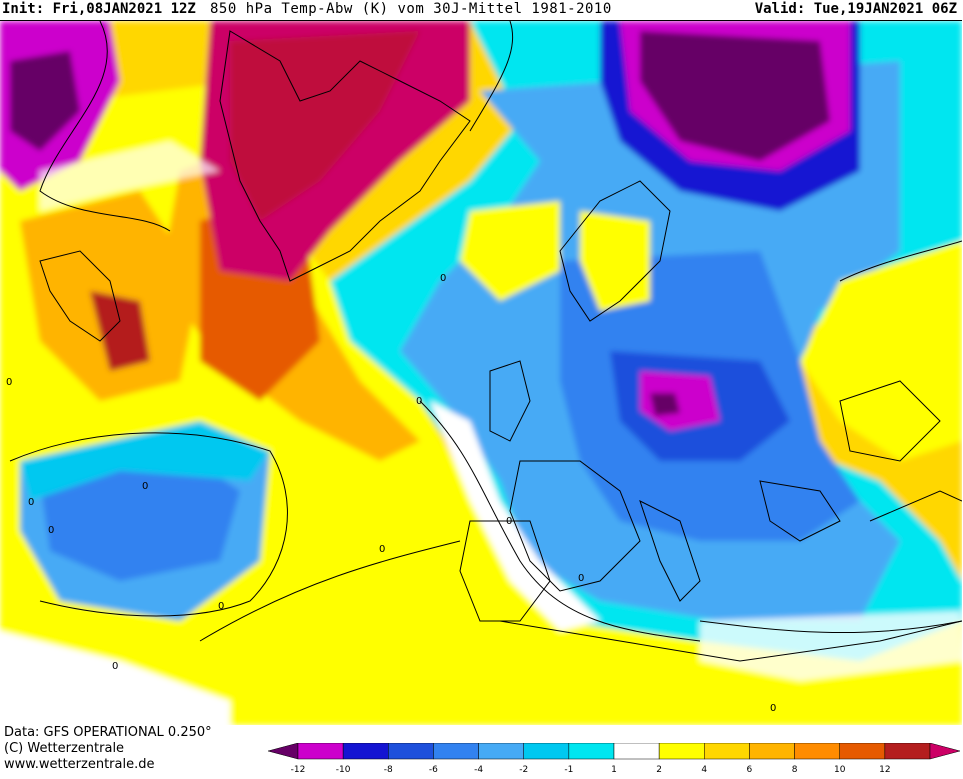 The height and width of the screenshot is (779, 963). What do you see at coordinates (795, 770) in the screenshot?
I see `legend-tick-label: 8` at bounding box center [795, 770].